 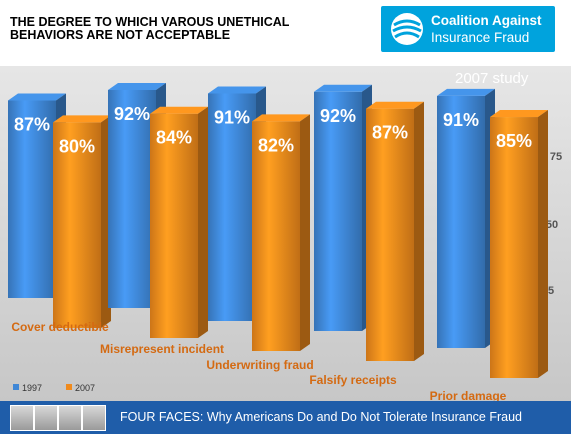 What do you see at coordinates (60, 327) in the screenshot?
I see `category-label: Cover deductible` at bounding box center [60, 327].